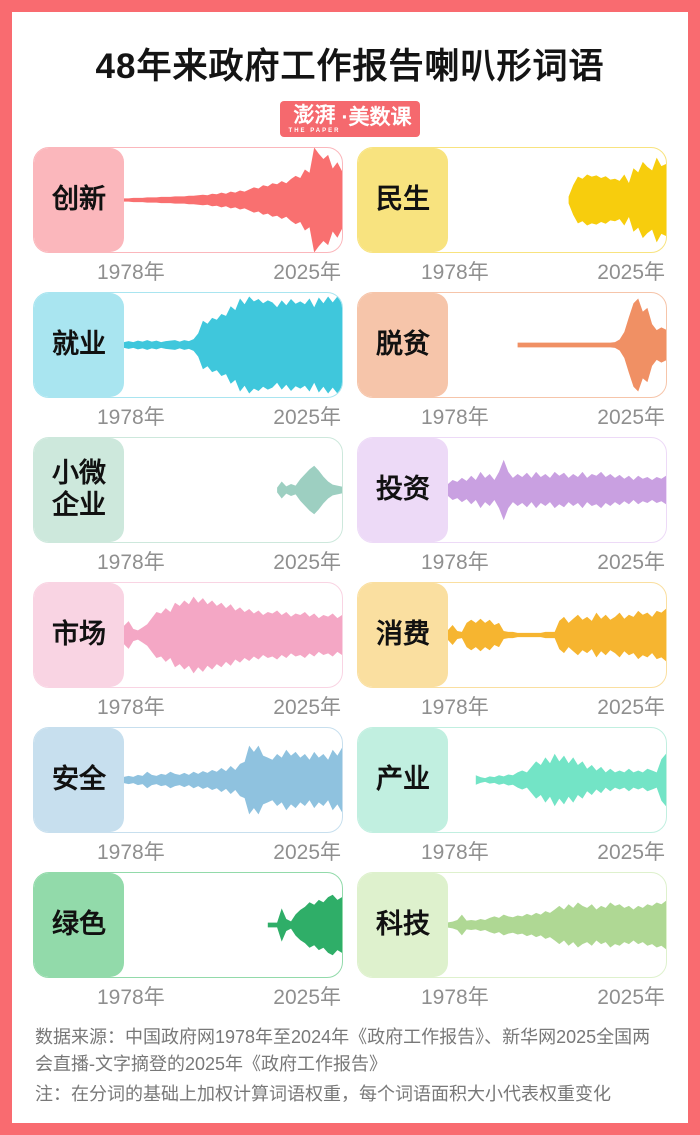 Image resolution: width=700 pixels, height=1135 pixels. What do you see at coordinates (323, 1093) in the screenshot?
I see `methodology-note: 注：在分词的基础上加权计算词语权重，每个词语面积大小代表权重变化` at bounding box center [323, 1093].